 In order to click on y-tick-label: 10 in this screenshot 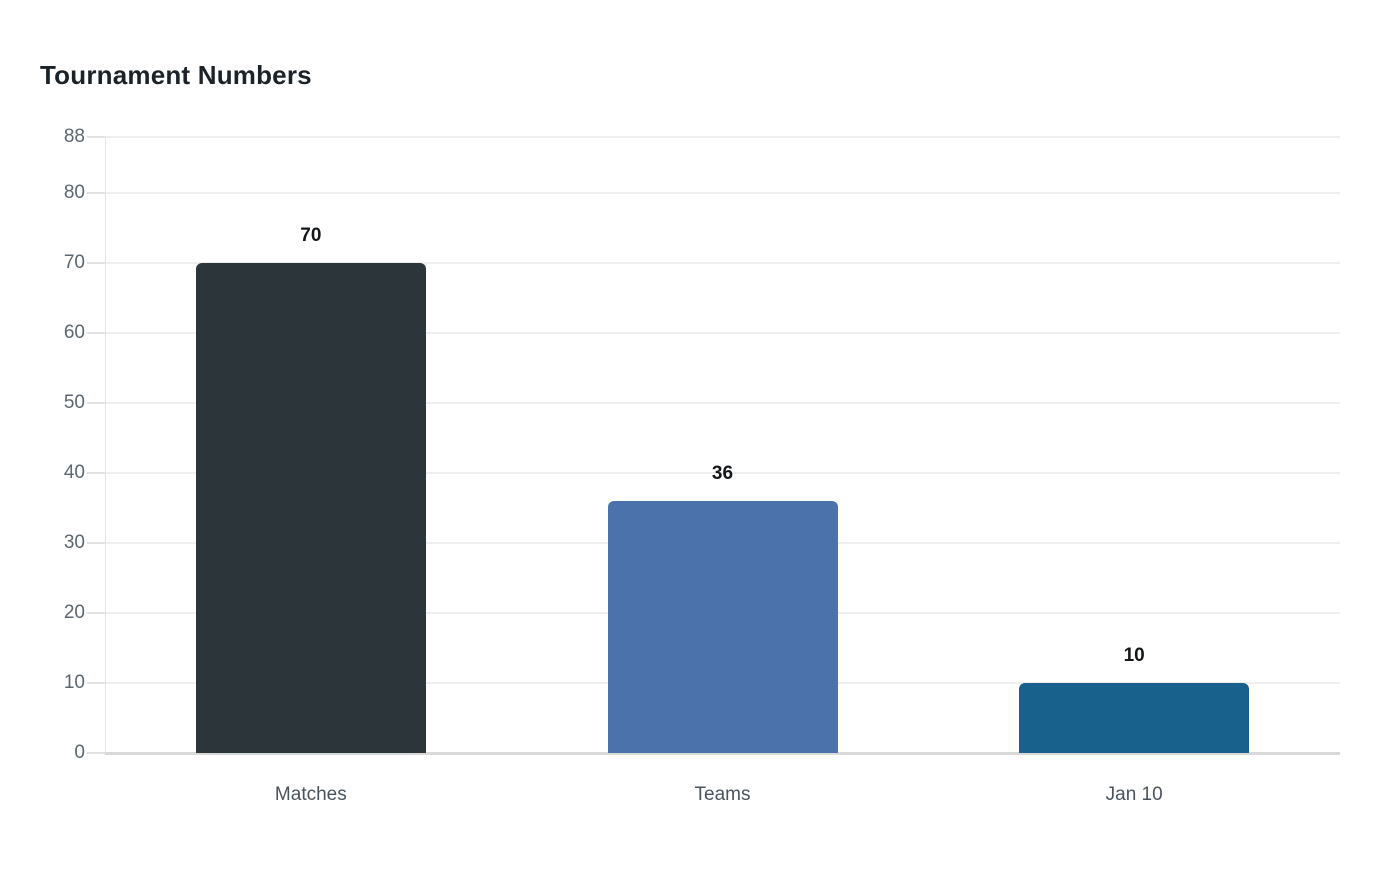, I will do `click(74, 682)`.